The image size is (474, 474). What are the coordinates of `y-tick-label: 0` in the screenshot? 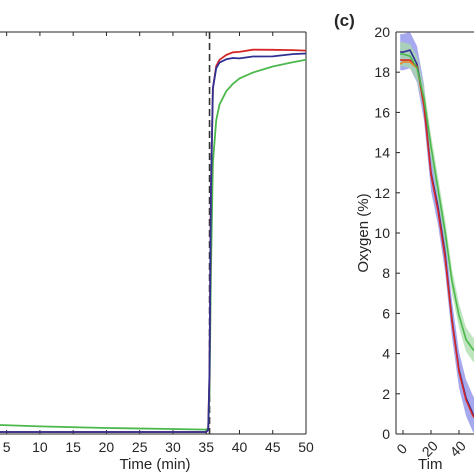 It's located at (386, 434).